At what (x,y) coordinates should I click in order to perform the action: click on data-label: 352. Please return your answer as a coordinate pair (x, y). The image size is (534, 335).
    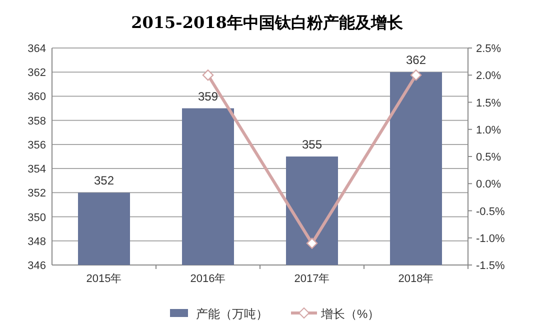
    Looking at the image, I should click on (104, 181).